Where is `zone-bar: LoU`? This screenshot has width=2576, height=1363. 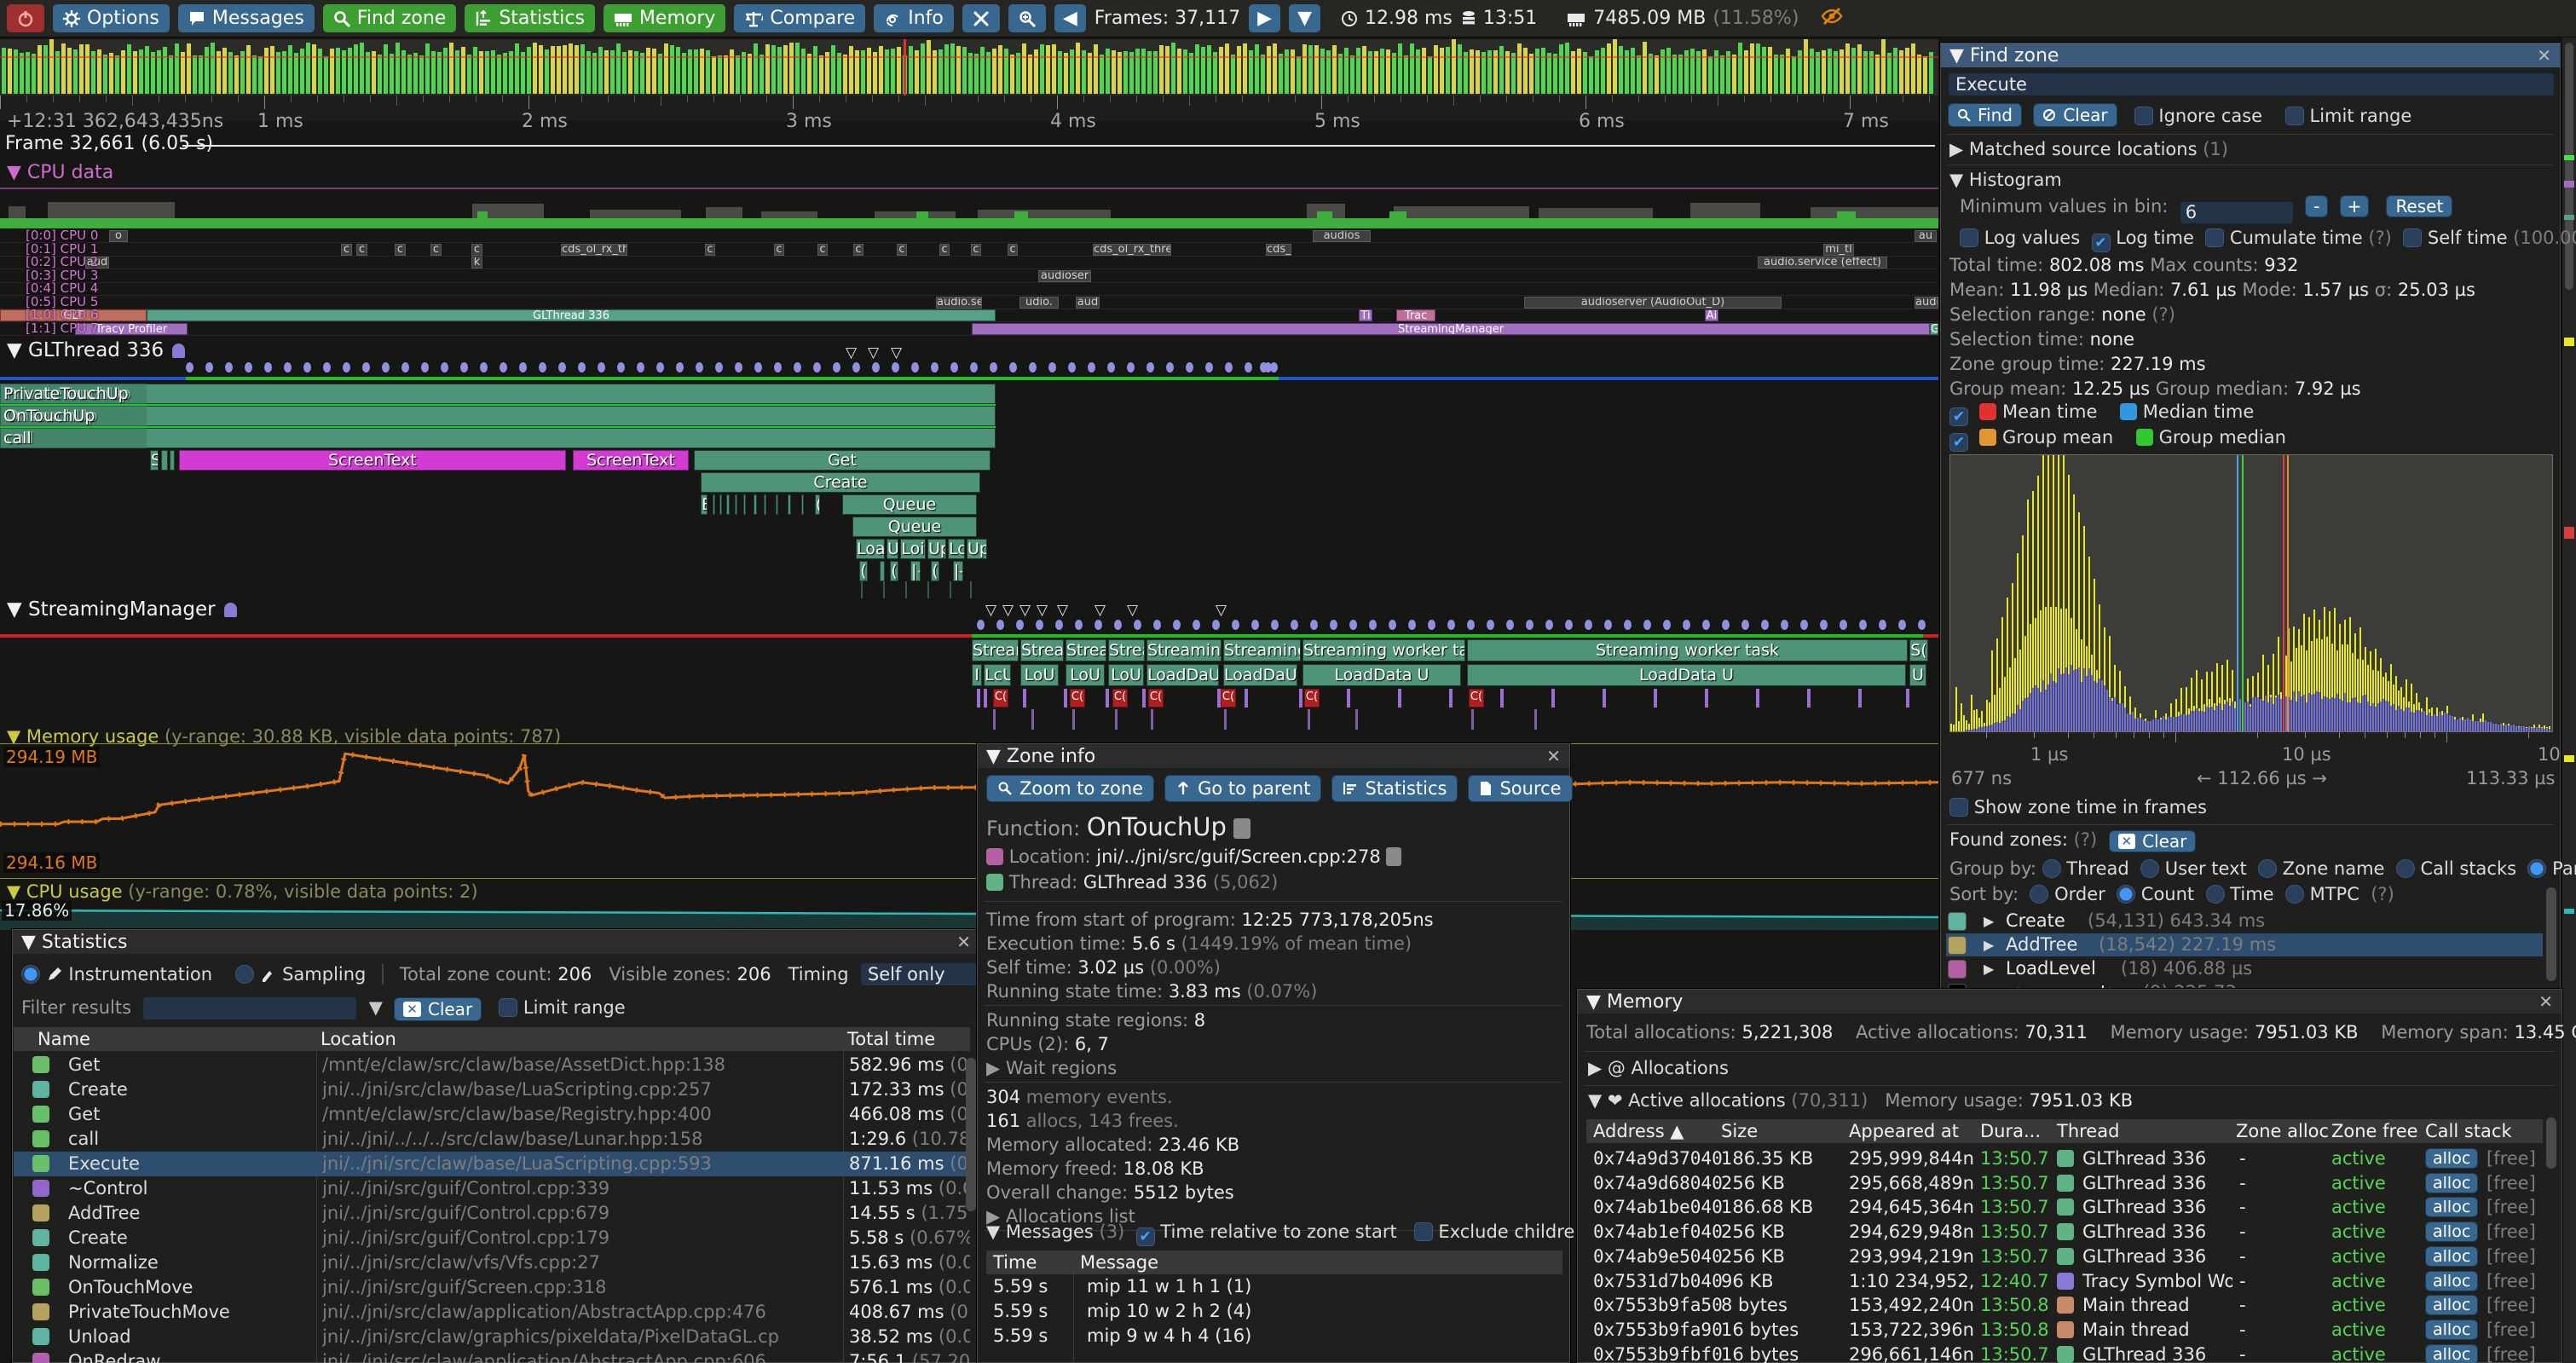 zone-bar: LoU is located at coordinates (1126, 675).